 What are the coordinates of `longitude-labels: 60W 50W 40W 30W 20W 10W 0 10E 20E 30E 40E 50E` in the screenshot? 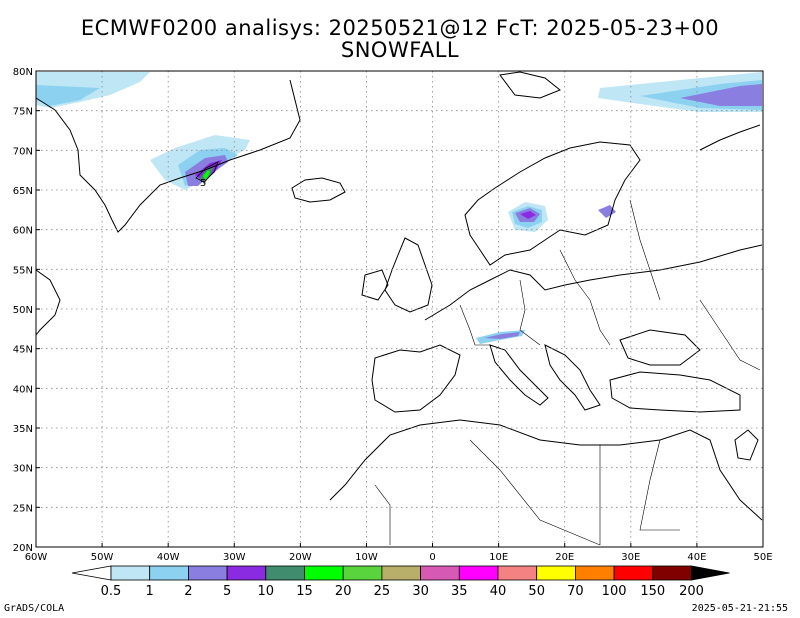 It's located at (399, 557).